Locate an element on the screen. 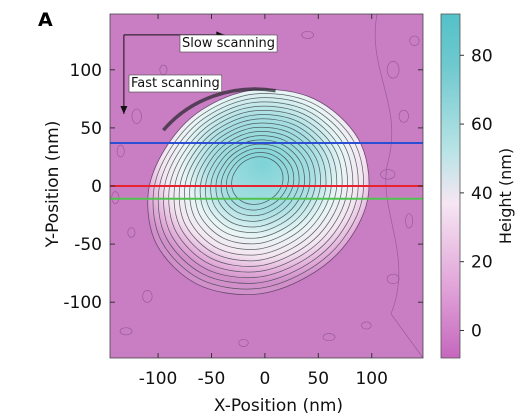 Image resolution: width=524 pixels, height=413 pixels. colorbar-gradient is located at coordinates (450, 186).